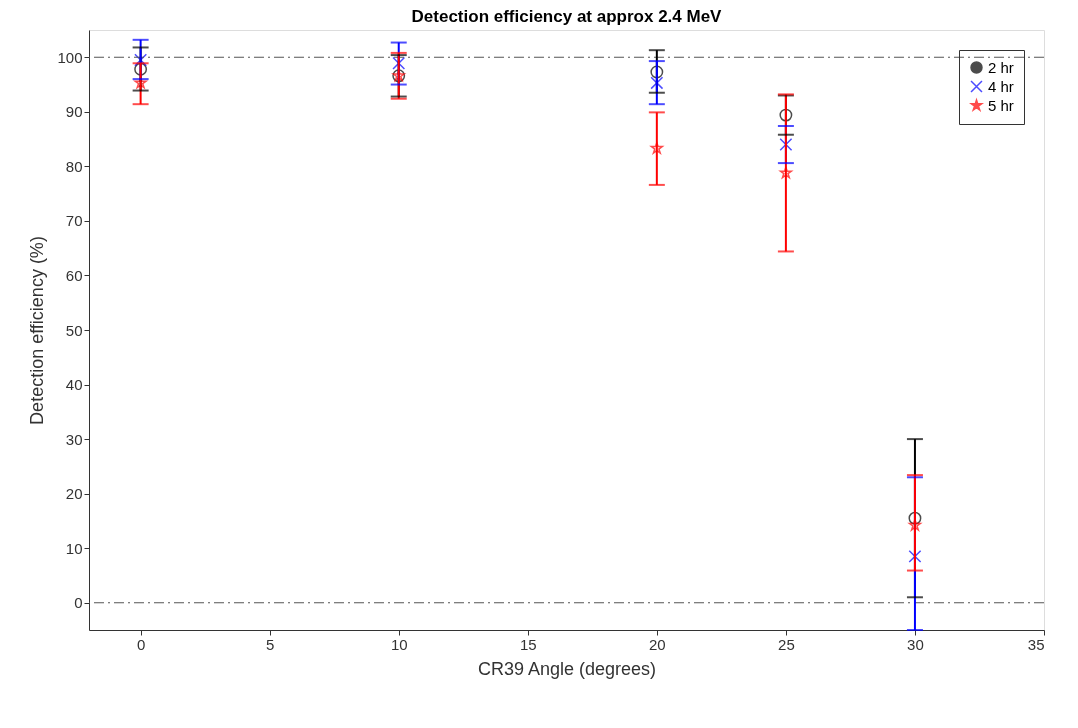 This screenshot has height=728, width=1078. What do you see at coordinates (657, 644) in the screenshot?
I see `x-tick-label: 20` at bounding box center [657, 644].